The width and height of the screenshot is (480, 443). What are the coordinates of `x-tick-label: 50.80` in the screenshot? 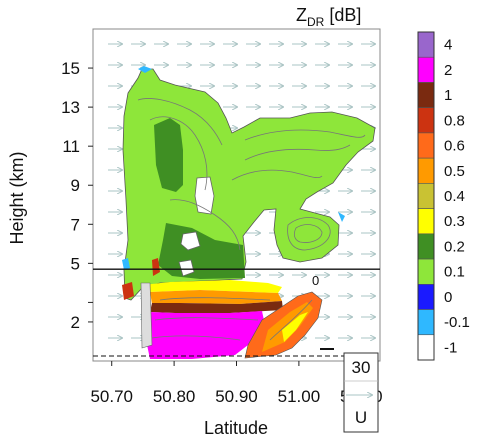 It's located at (174, 396).